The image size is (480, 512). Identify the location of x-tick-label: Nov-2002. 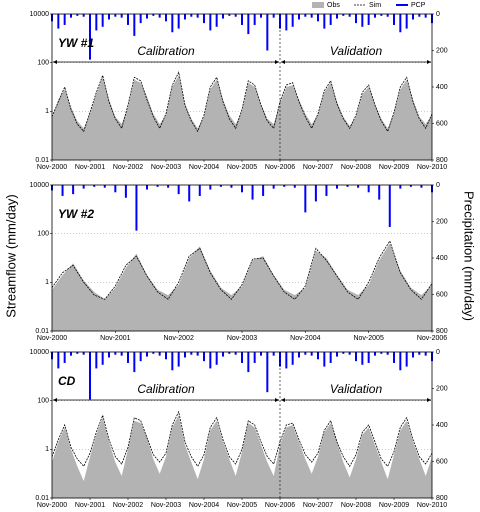
(128, 167).